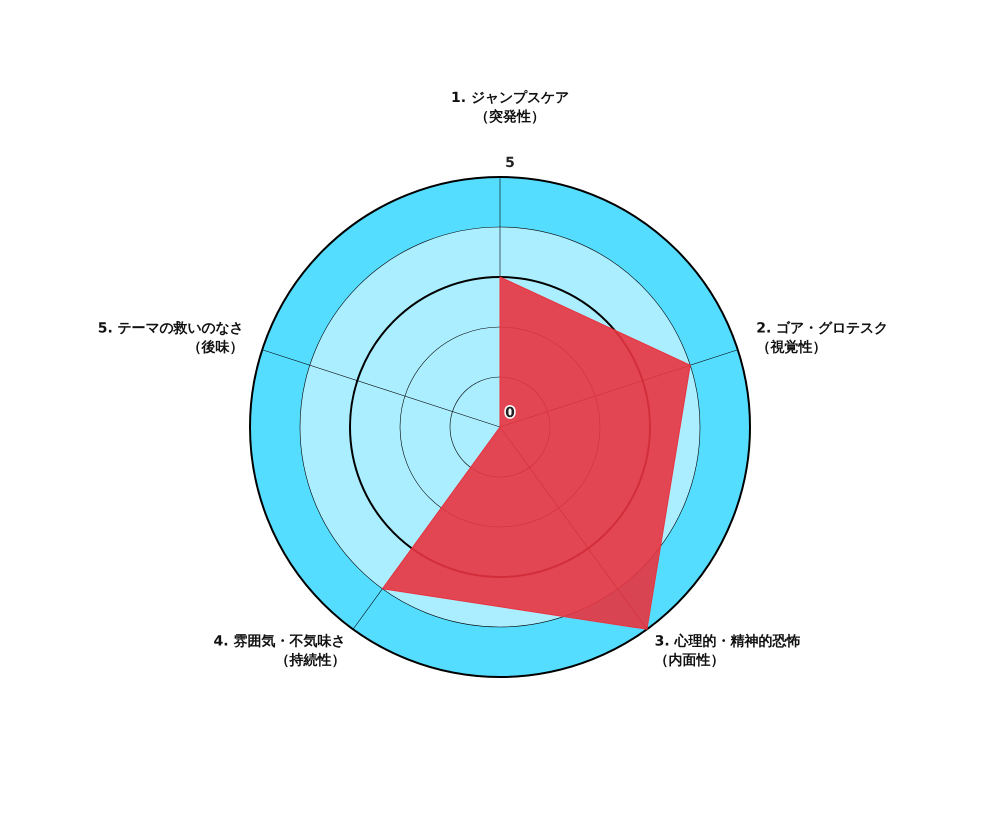 This screenshot has height=826, width=1000. What do you see at coordinates (171, 338) in the screenshot?
I see `spoke-label: 5. テーマの救いのなさ（後味）` at bounding box center [171, 338].